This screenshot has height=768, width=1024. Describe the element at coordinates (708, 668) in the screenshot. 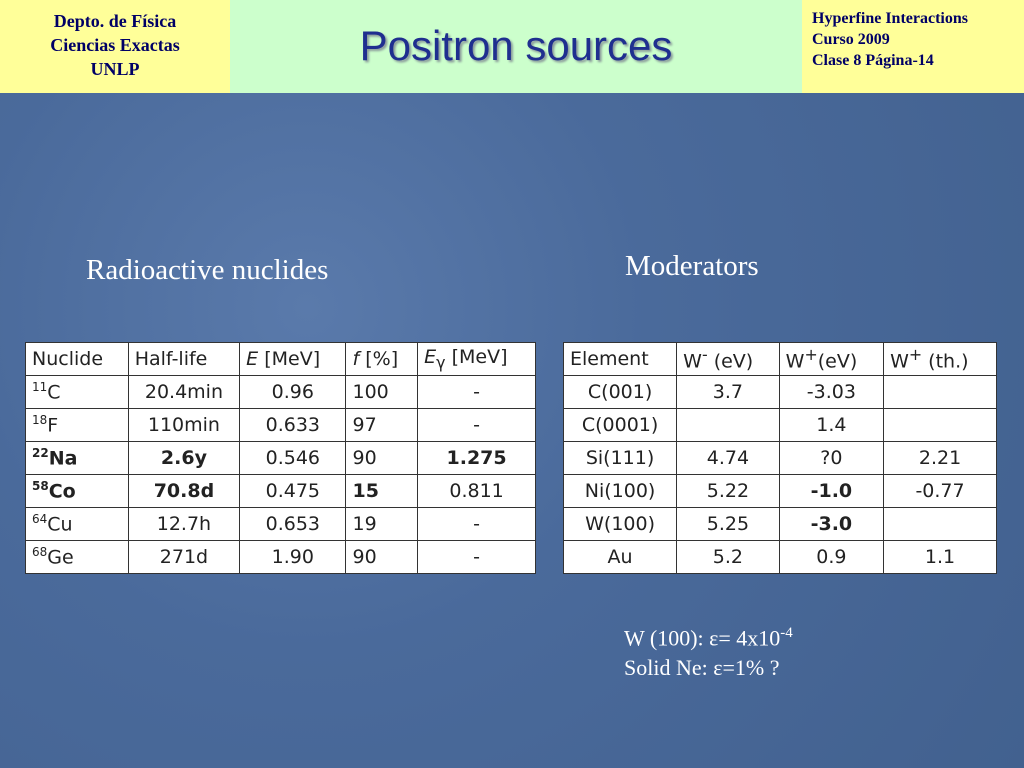

I see `note: Solid Ne: ε=1% ?` at that location.